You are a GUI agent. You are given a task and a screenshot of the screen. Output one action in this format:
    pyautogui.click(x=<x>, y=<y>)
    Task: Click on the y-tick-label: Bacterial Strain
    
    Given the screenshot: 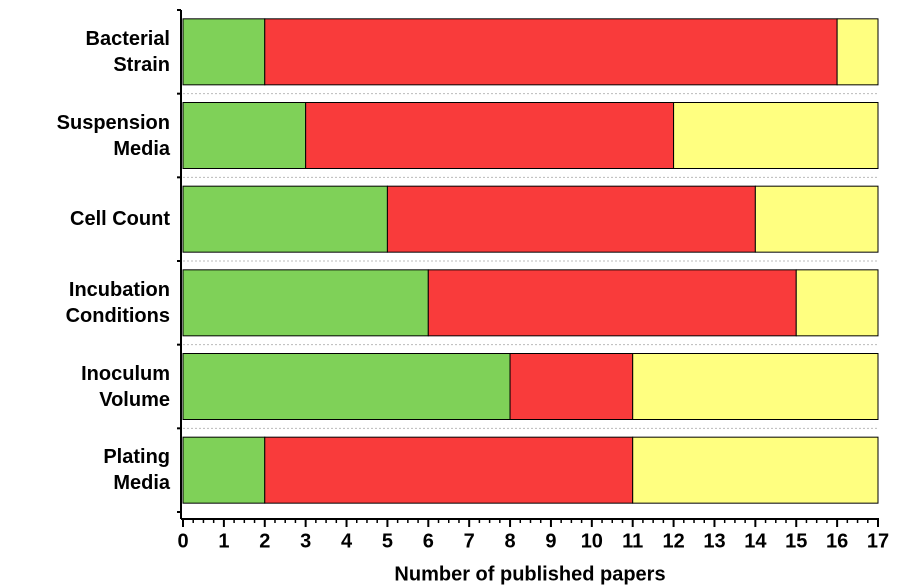 What is the action you would take?
    pyautogui.click(x=128, y=51)
    